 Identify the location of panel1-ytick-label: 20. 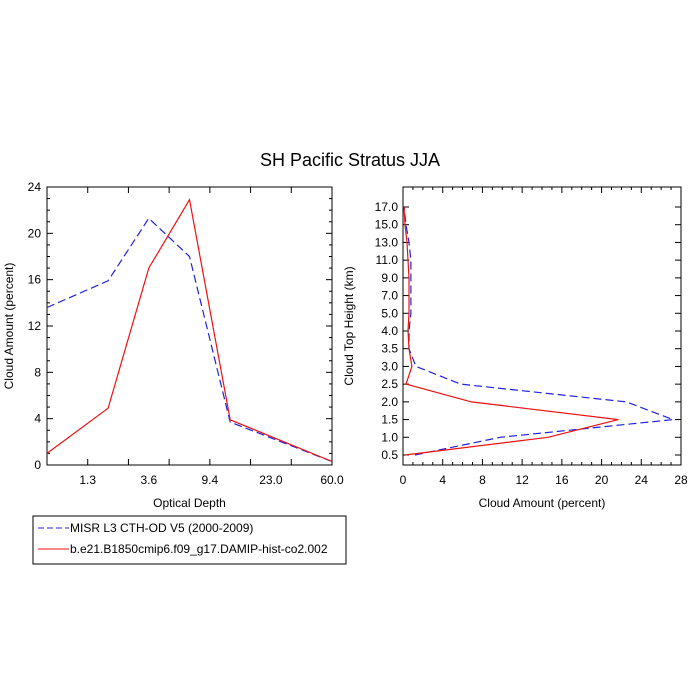
(35, 233).